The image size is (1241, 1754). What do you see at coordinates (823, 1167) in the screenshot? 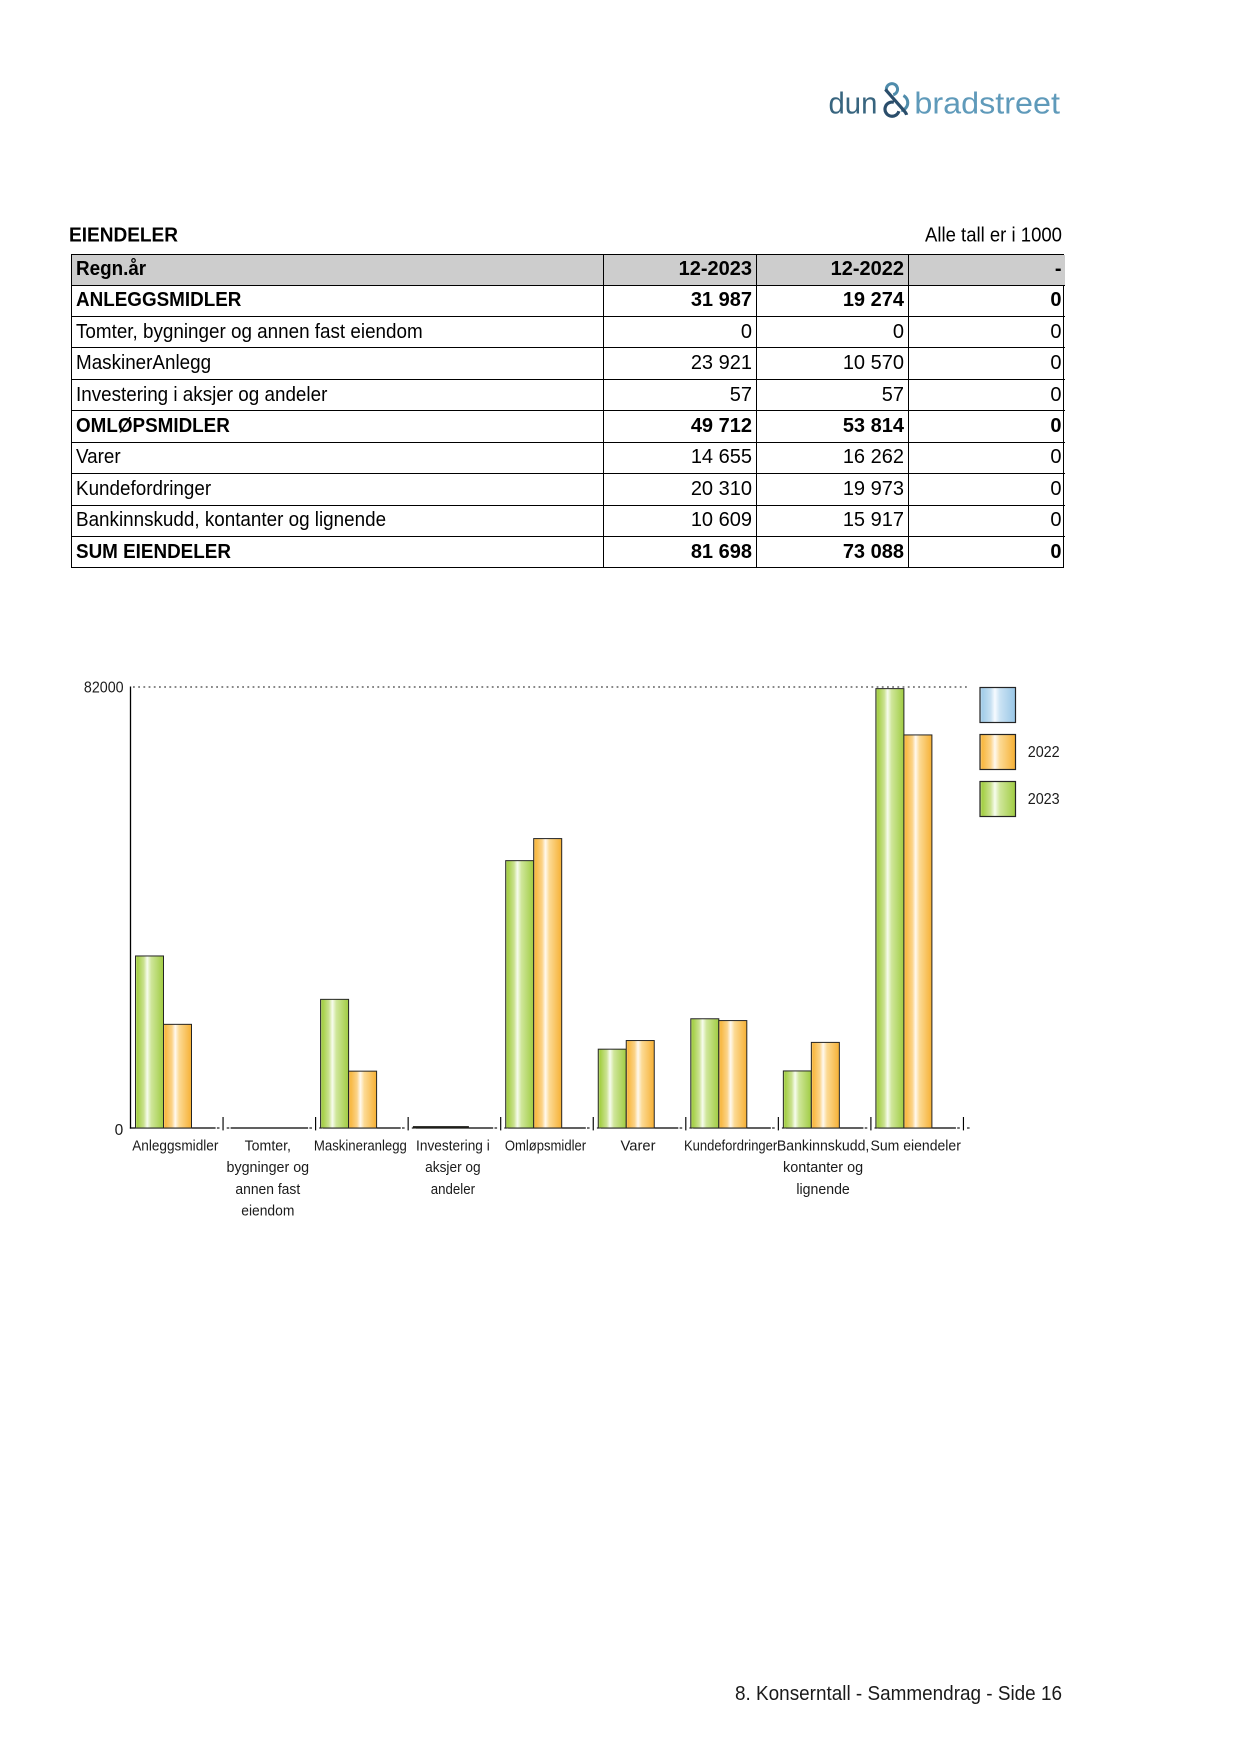
I see `svg-text: kontanter og` at bounding box center [823, 1167].